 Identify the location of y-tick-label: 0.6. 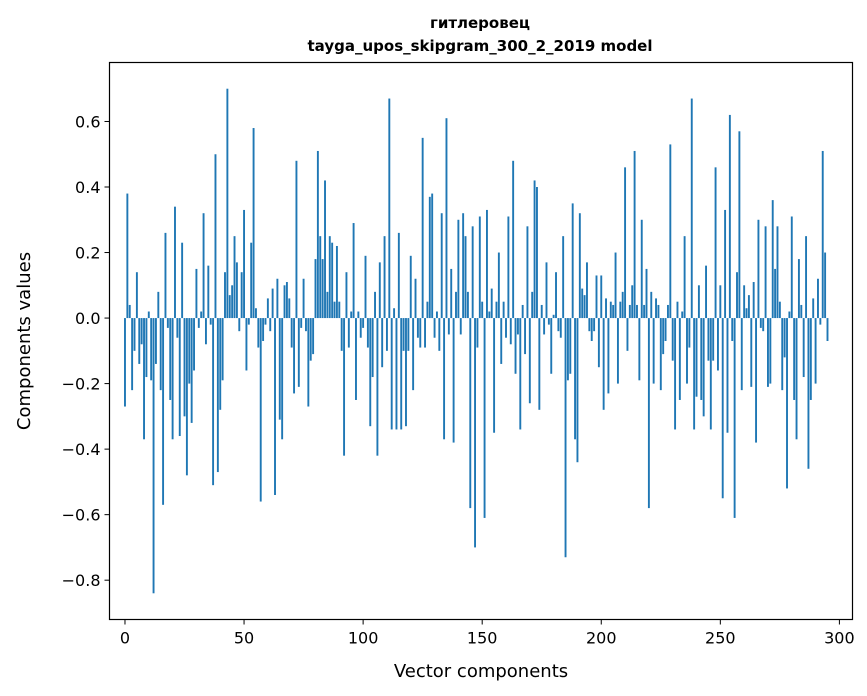
(87, 121).